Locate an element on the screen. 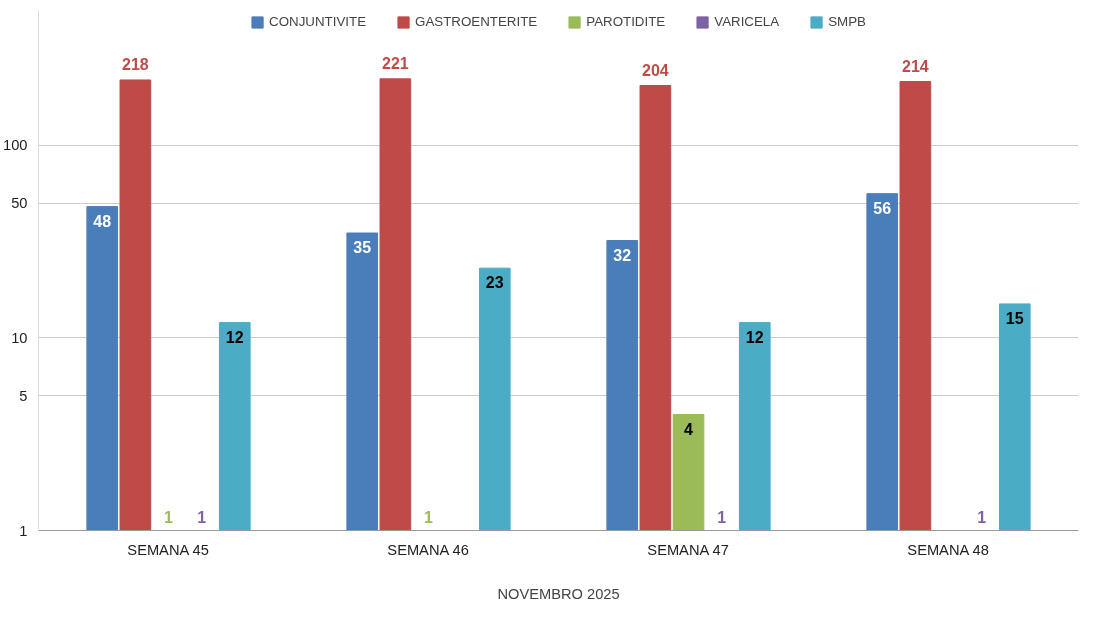 The image size is (1114, 626). data-label: 32 is located at coordinates (622, 255).